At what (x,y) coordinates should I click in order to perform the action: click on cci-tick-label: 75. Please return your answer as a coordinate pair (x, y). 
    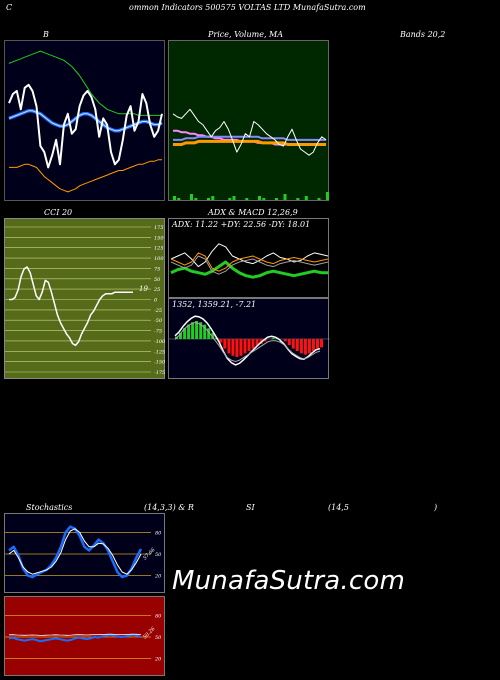
    Looking at the image, I should click on (157, 269).